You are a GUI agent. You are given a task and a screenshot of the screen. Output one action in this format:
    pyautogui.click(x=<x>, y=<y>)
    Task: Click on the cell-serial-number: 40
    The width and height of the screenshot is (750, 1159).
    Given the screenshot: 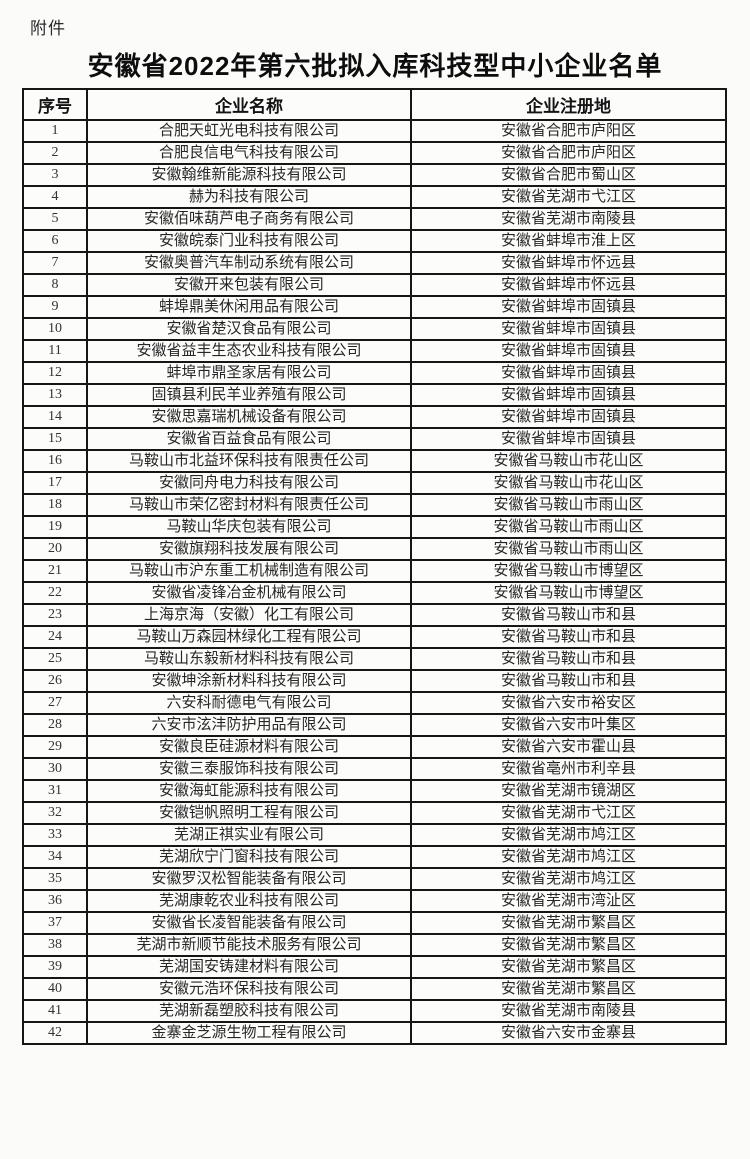 What is the action you would take?
    pyautogui.click(x=55, y=989)
    